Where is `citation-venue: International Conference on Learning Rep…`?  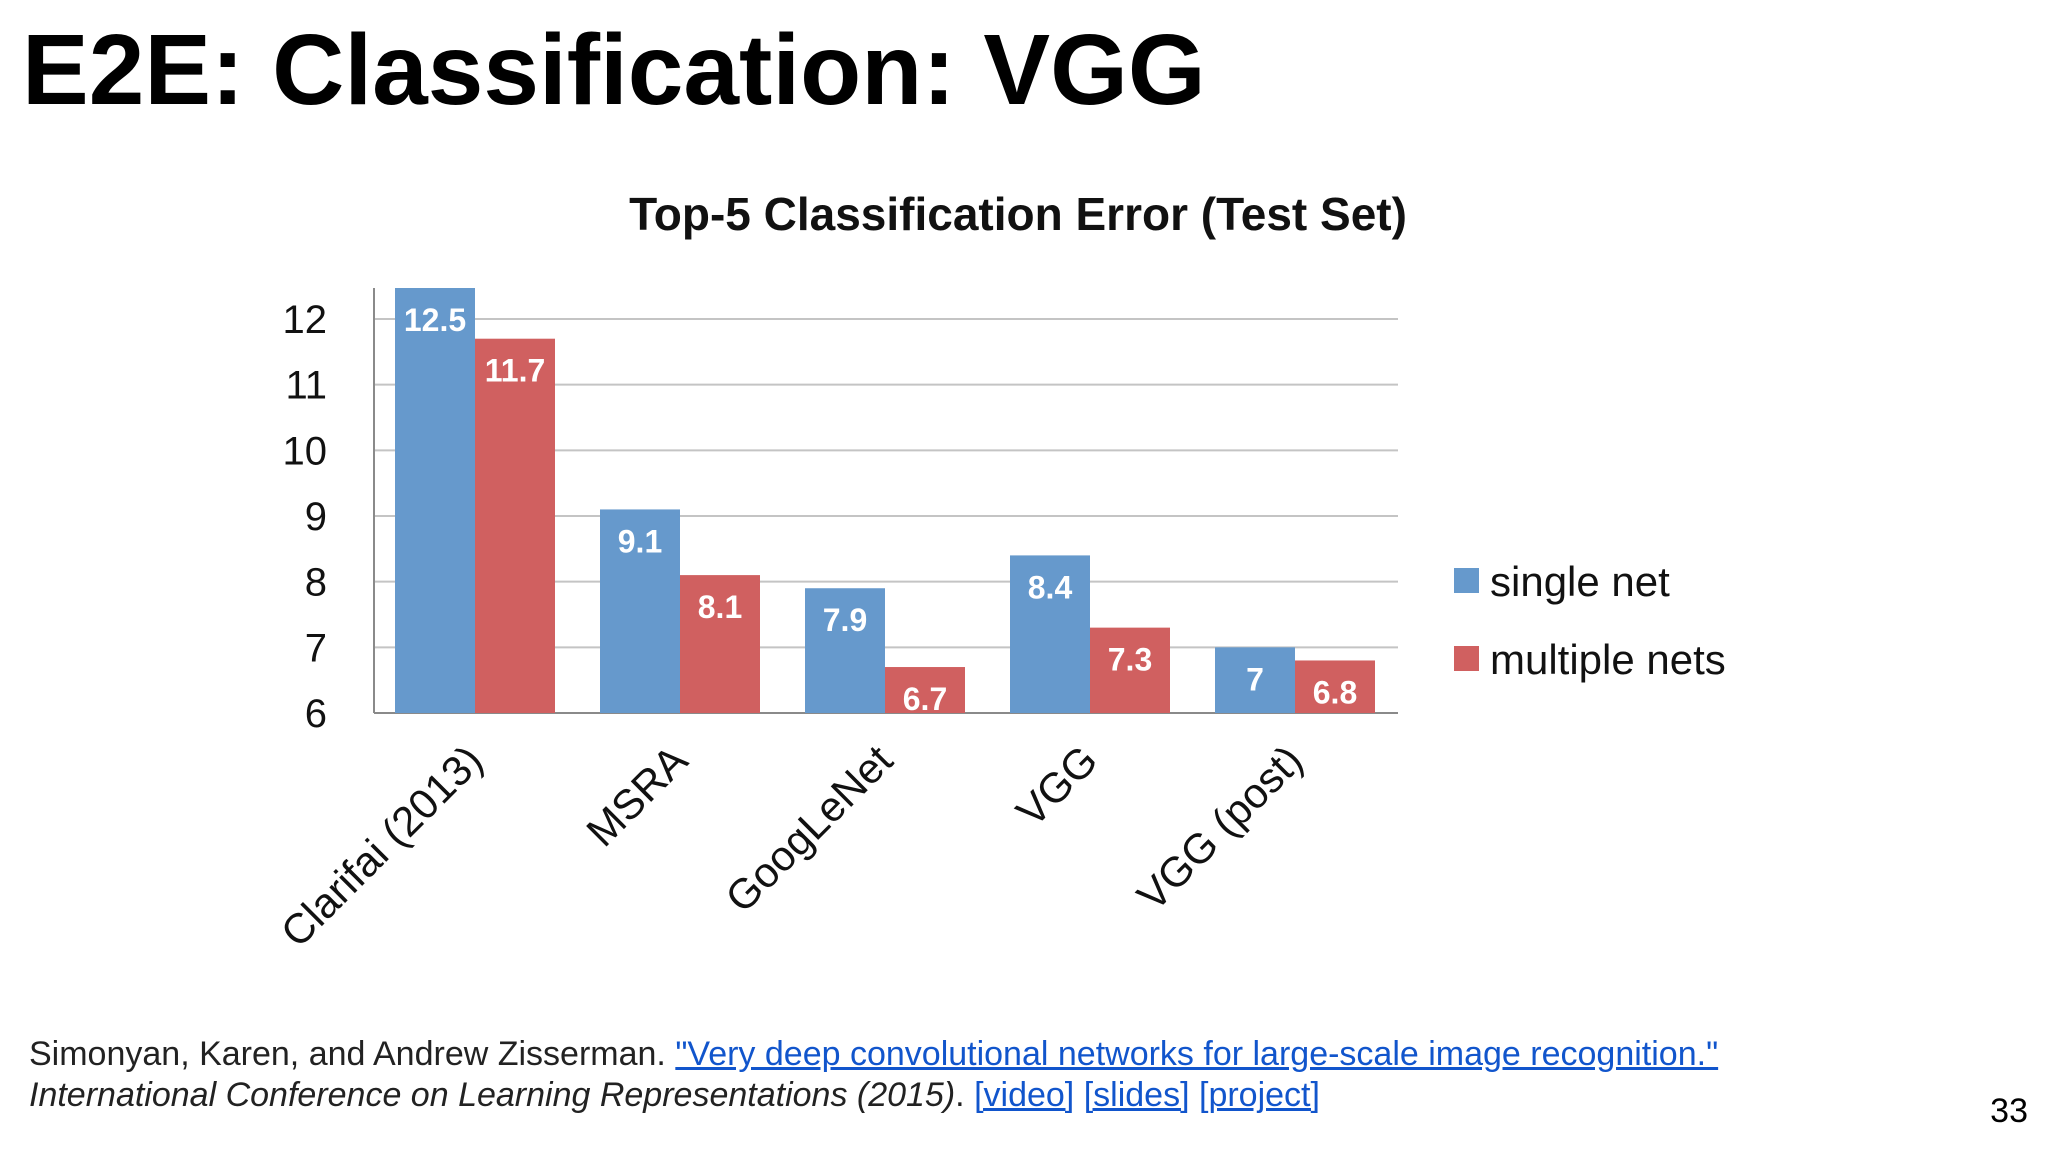 citation-venue: International Conference on Learning Rep… is located at coordinates (492, 1095).